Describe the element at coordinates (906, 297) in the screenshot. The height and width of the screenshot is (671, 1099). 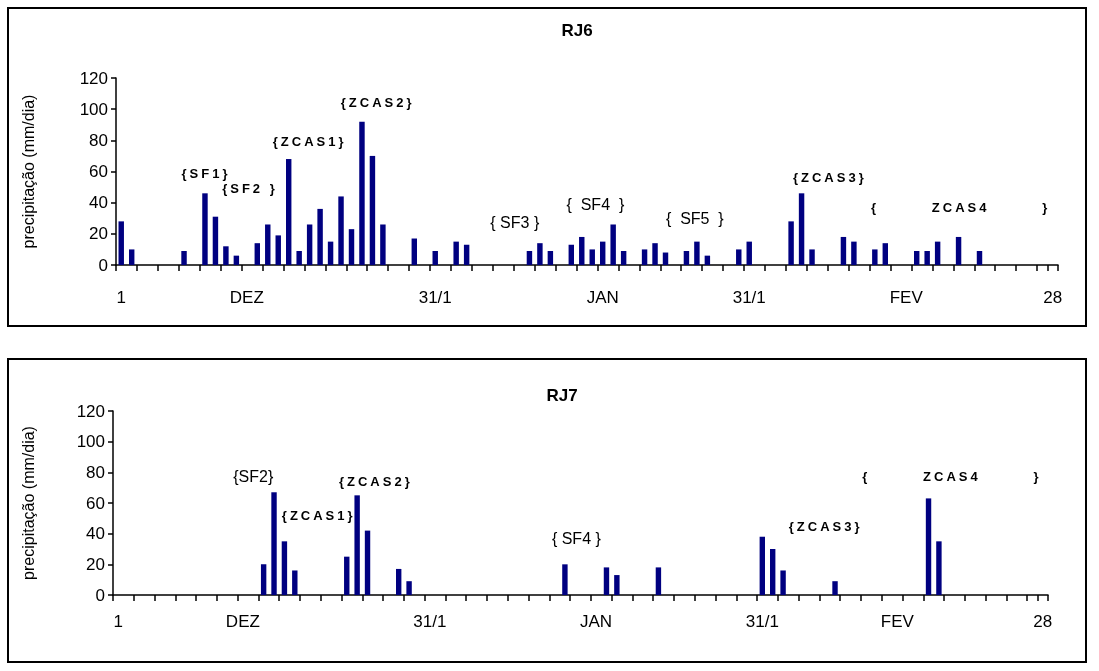
I see `x-tick-label: FEV` at that location.